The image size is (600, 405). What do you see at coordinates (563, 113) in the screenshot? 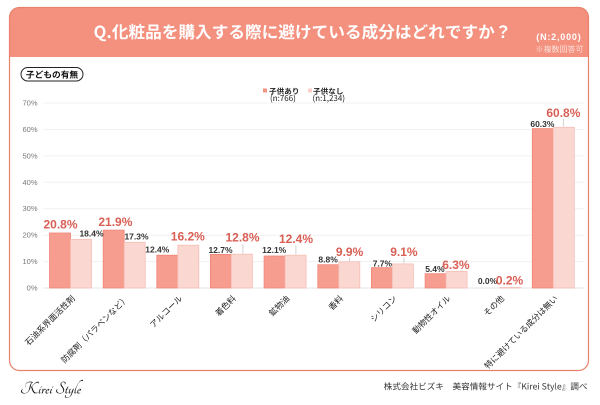
I see `svg-text: 60.8%` at bounding box center [563, 113].